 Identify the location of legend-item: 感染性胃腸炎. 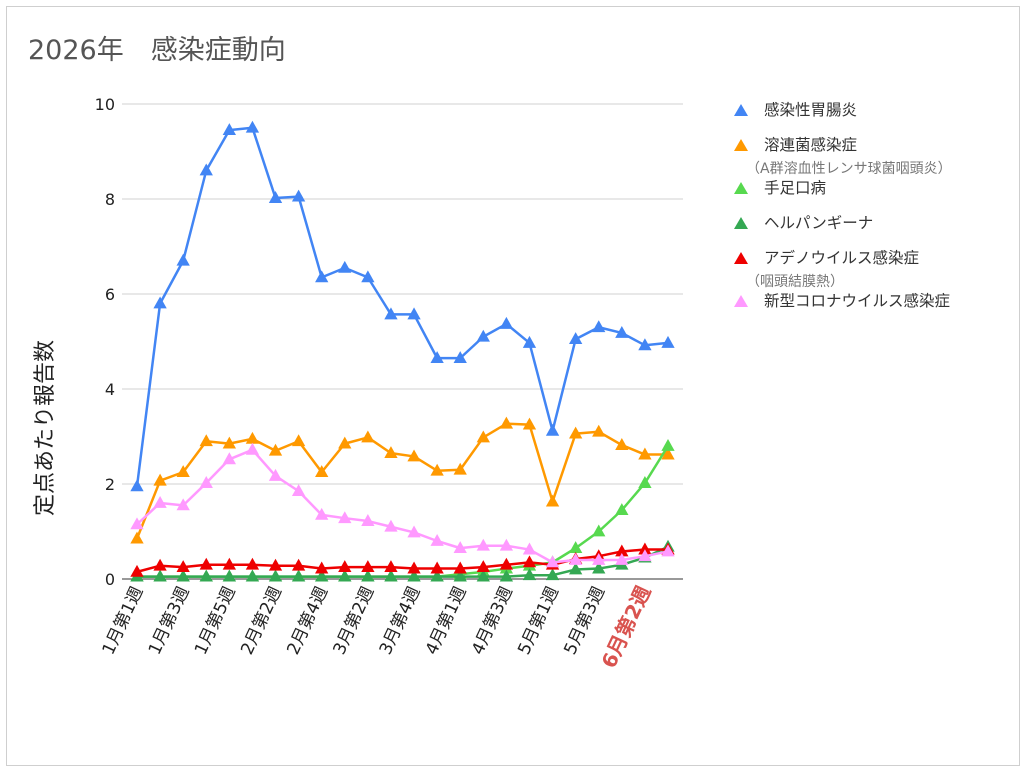
(873, 117).